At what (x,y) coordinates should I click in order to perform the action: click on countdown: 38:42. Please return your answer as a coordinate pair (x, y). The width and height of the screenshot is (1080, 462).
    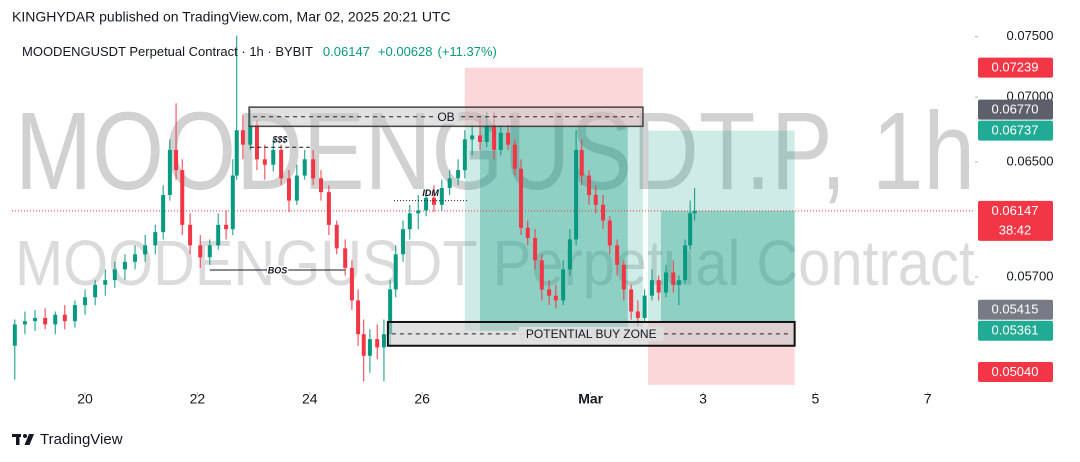
    Looking at the image, I should click on (1015, 229).